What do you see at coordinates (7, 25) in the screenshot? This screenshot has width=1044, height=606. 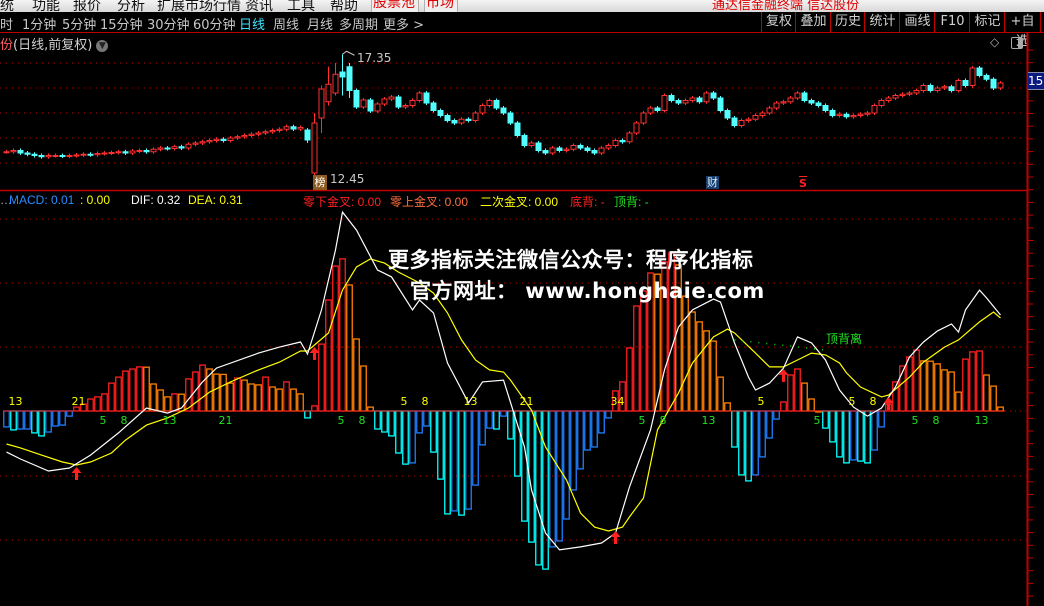 I see `tab-timeshare: 时` at bounding box center [7, 25].